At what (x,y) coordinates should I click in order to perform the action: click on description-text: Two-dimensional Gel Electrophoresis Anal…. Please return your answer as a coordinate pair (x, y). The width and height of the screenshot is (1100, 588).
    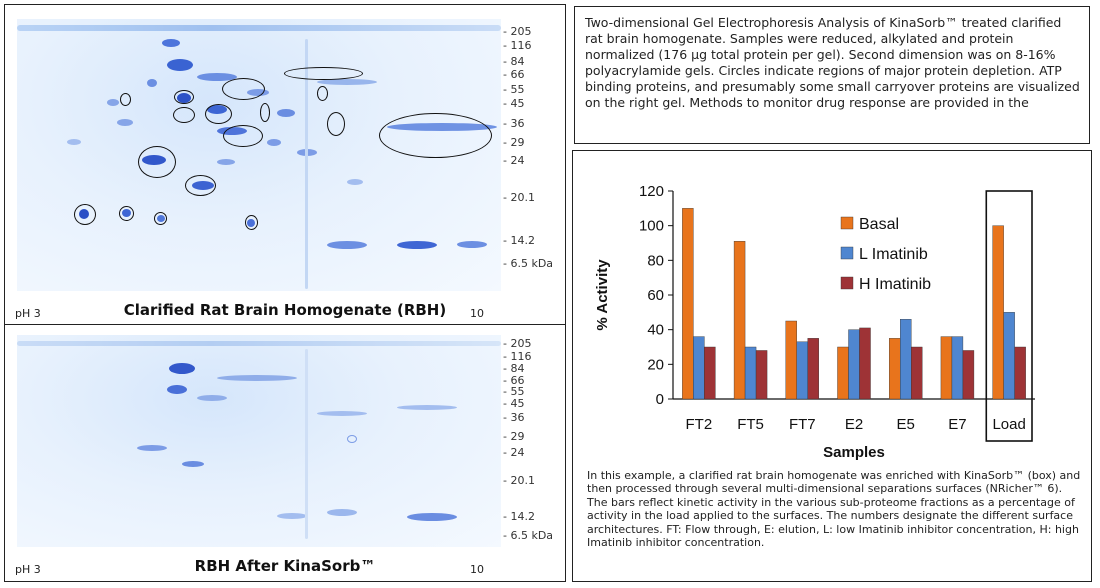
    Looking at the image, I should click on (832, 62).